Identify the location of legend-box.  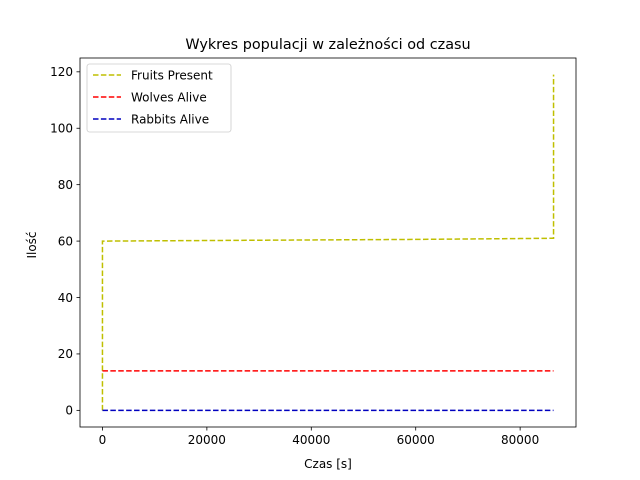
(159, 98).